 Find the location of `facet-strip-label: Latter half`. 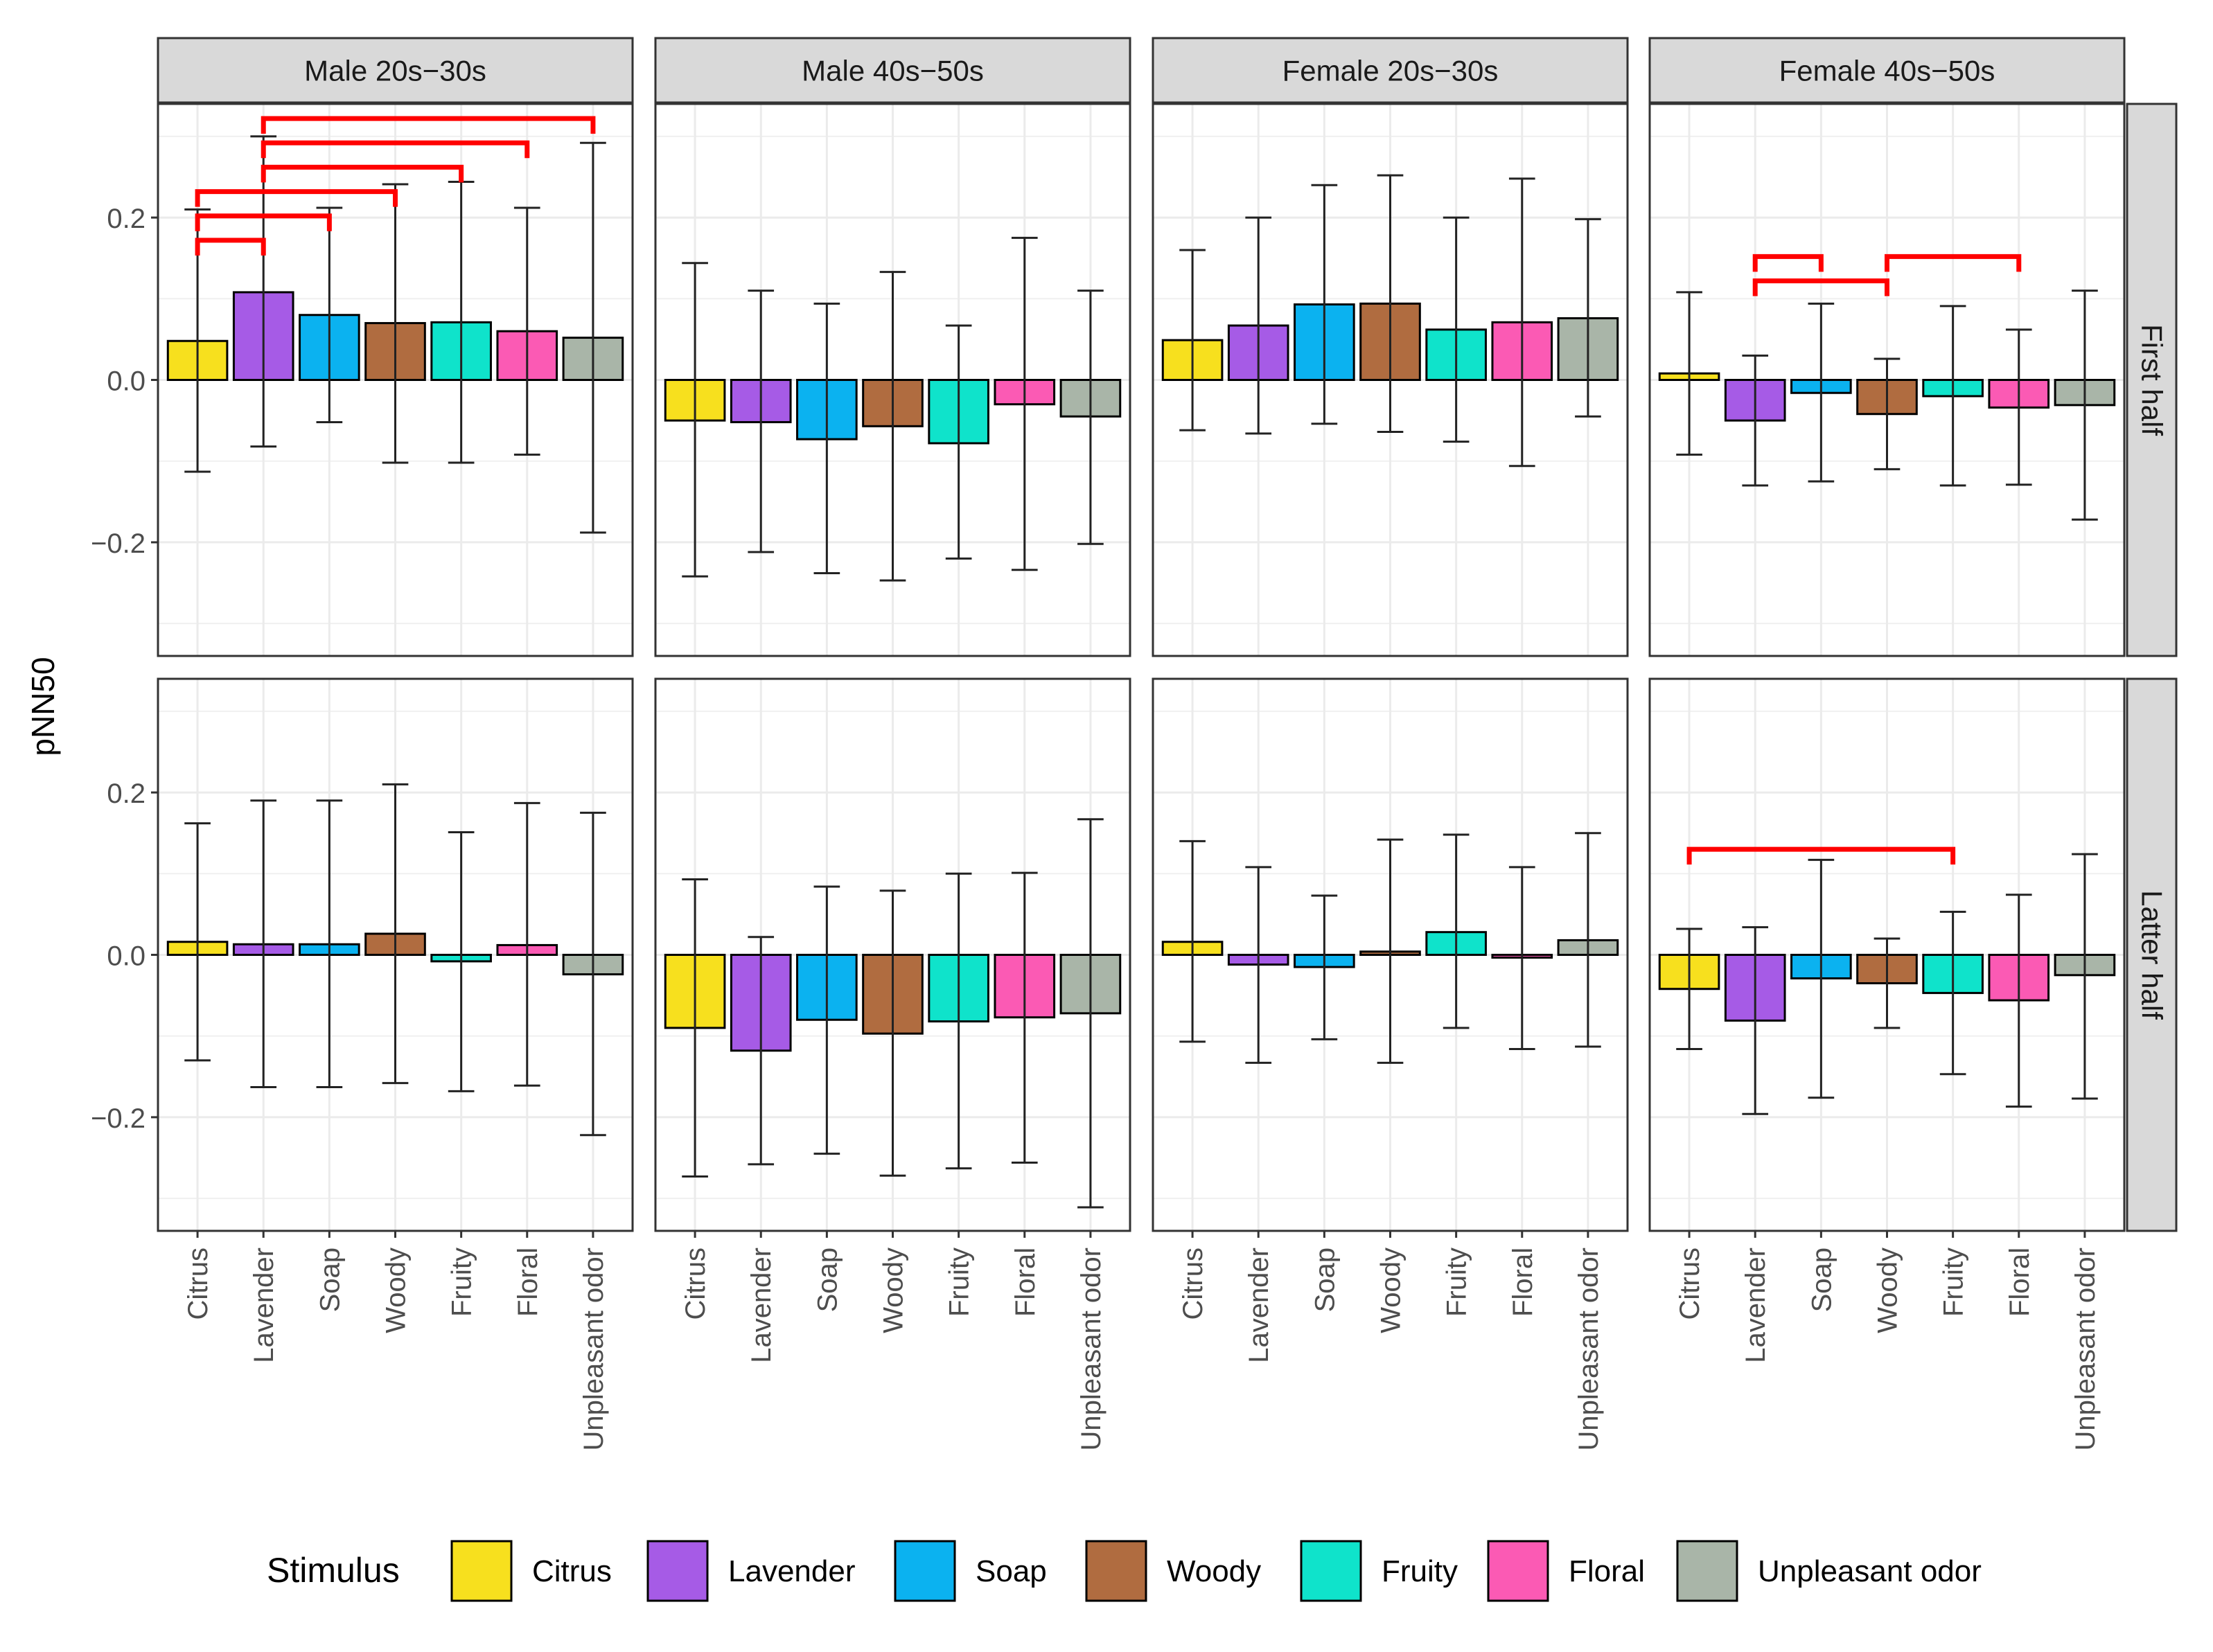

facet-strip-label: Latter half is located at coordinates (2152, 955).